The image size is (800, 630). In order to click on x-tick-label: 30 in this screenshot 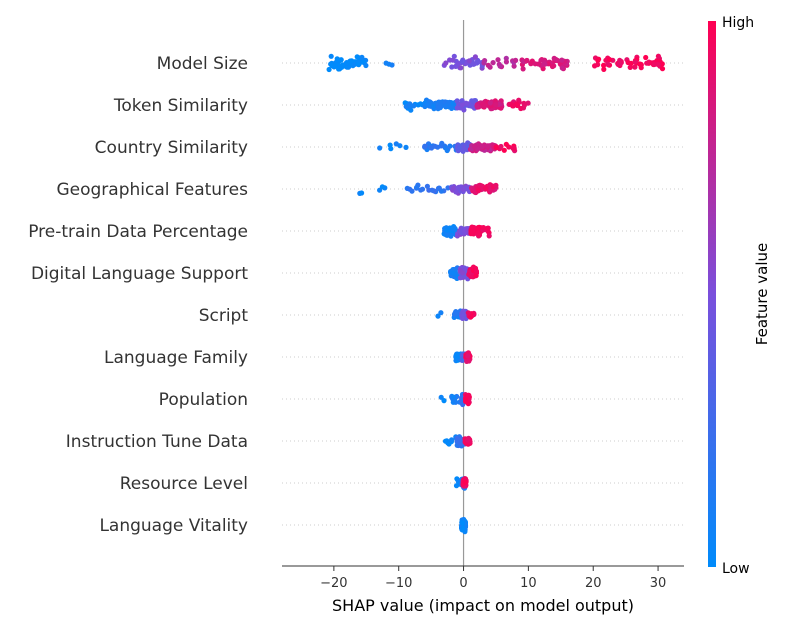, I will do `click(658, 583)`.